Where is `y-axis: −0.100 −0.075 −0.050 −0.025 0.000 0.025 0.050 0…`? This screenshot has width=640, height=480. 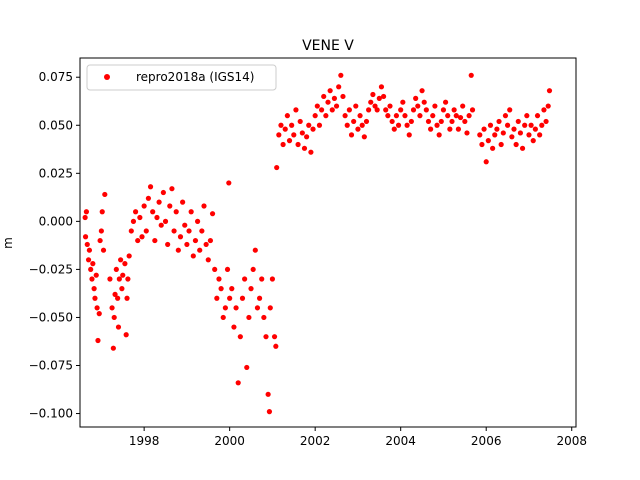
y-axis: −0.100 −0.075 −0.050 −0.025 0.000 0.025 0.050 0… is located at coordinates (54, 245).